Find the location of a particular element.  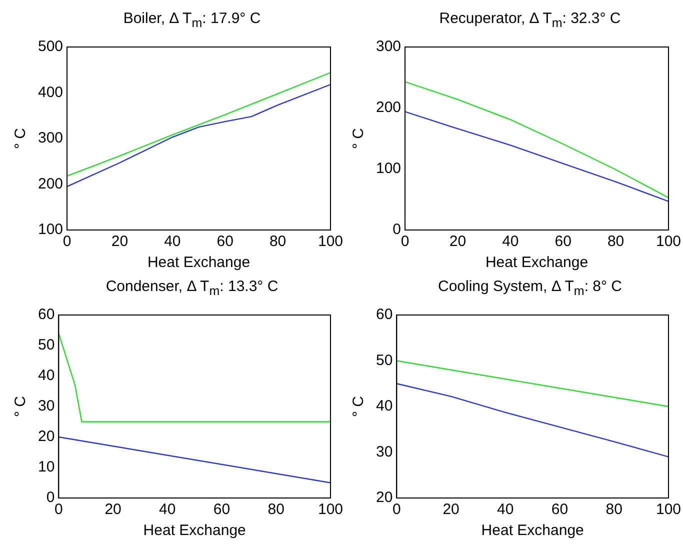

y-tick-label: 400 is located at coordinates (51, 92).